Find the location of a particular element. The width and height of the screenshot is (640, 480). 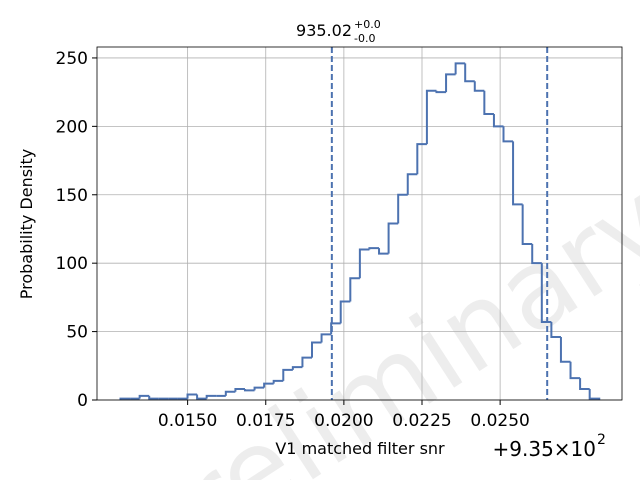

y-tick-label: 100 is located at coordinates (72, 264).